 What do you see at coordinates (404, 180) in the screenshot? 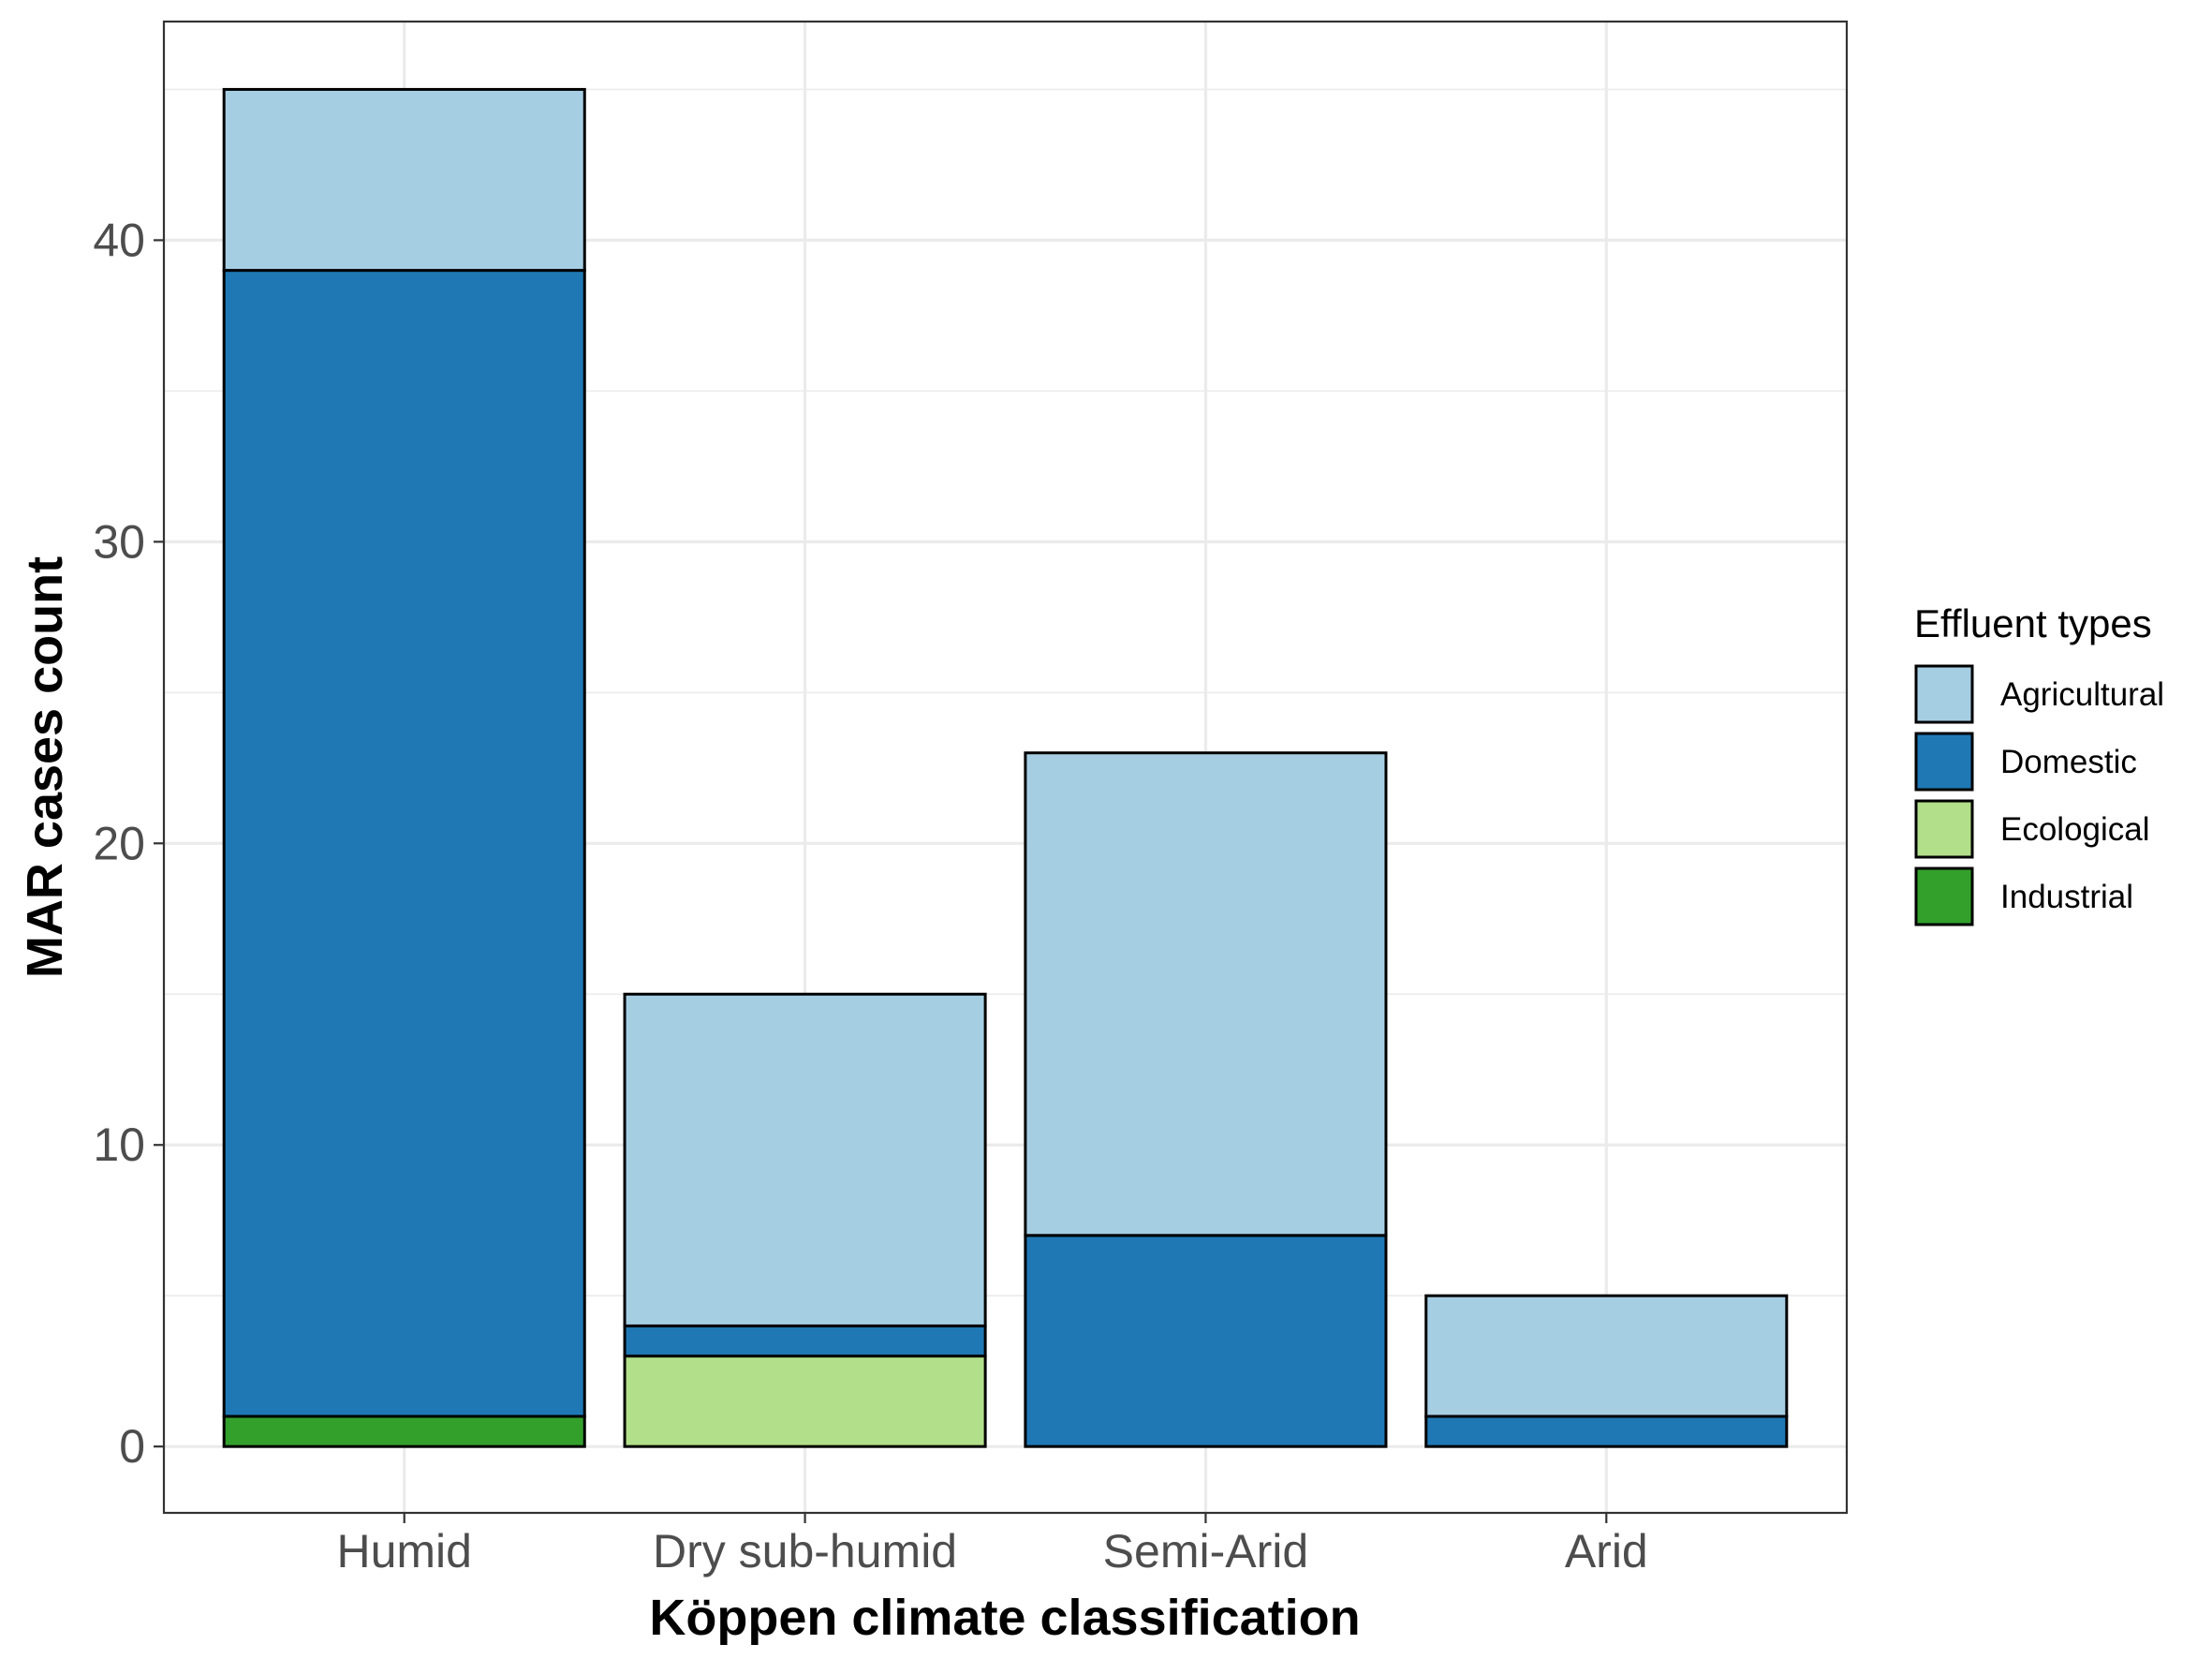
I see `bar-humid-agricultural` at bounding box center [404, 180].